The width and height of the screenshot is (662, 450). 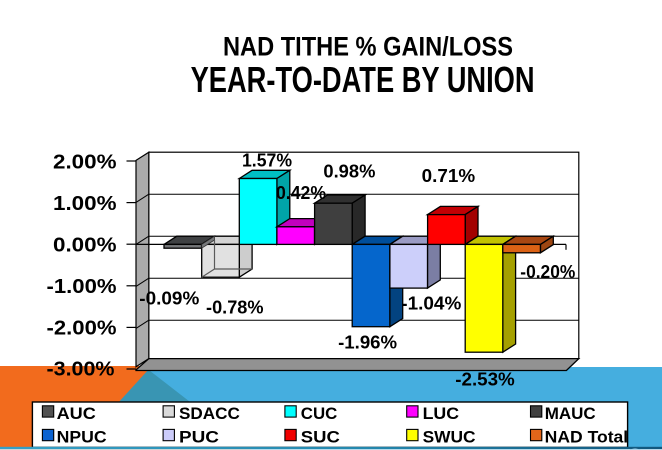 I want to click on svg-text: 2.00%, so click(x=85, y=162).